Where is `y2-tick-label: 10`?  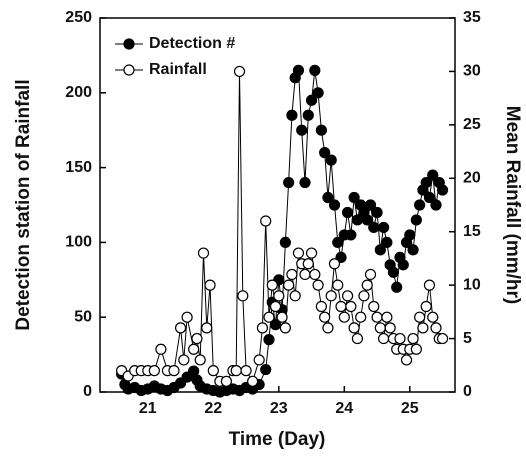
y2-tick-label: 10 is located at coordinates (472, 284).